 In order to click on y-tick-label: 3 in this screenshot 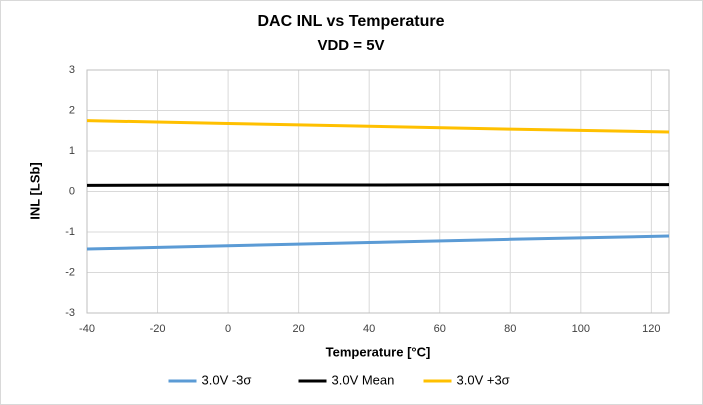, I will do `click(72, 70)`.